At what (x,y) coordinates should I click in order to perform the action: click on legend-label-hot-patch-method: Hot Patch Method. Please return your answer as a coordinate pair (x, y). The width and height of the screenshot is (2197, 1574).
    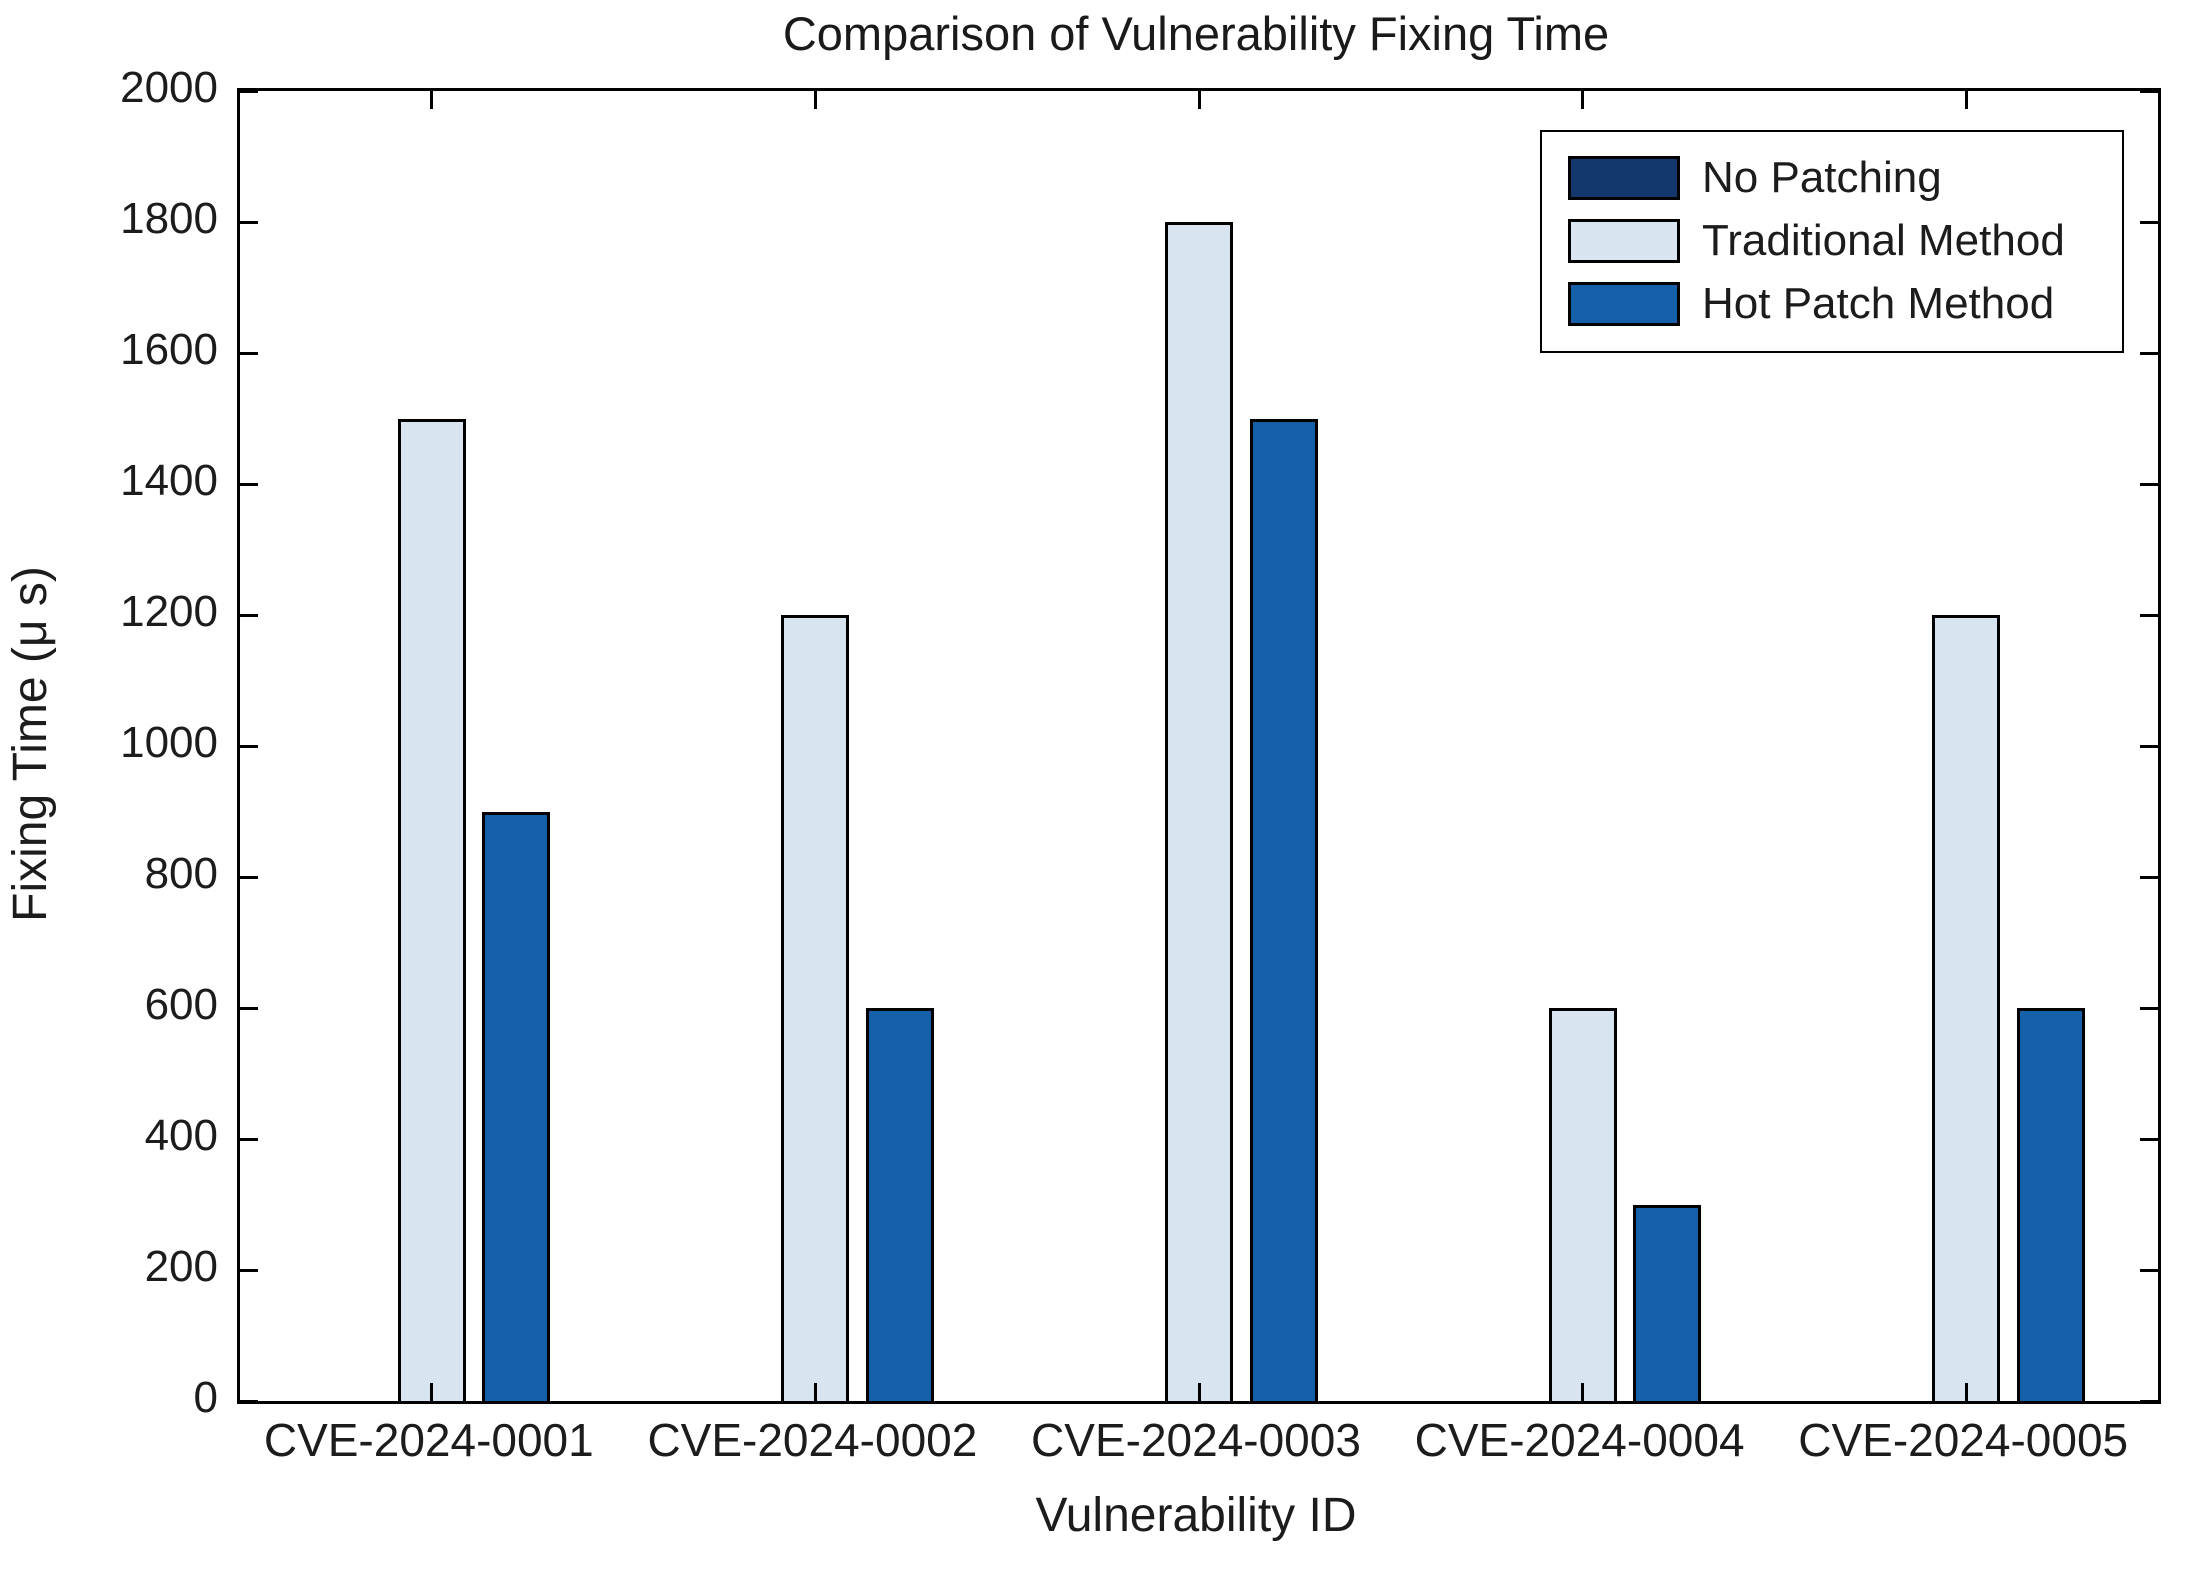
    Looking at the image, I should click on (1878, 303).